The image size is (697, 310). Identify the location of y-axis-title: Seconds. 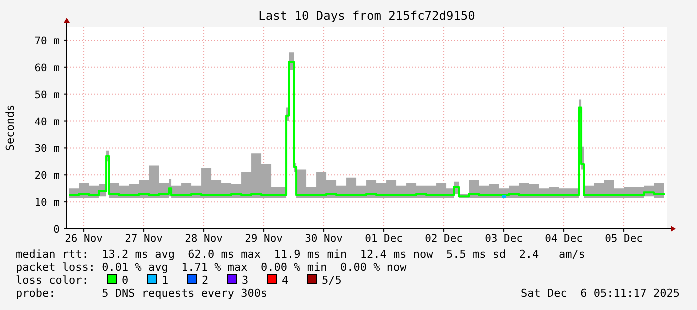
(10, 128).